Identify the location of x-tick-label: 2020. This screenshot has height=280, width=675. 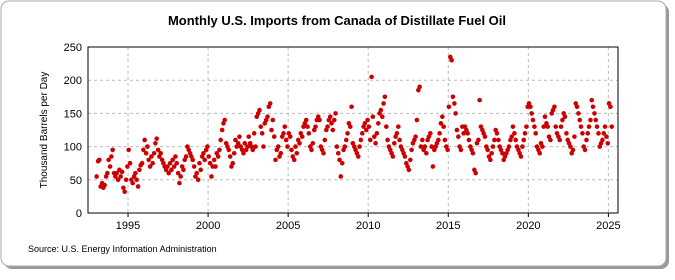
(528, 226).